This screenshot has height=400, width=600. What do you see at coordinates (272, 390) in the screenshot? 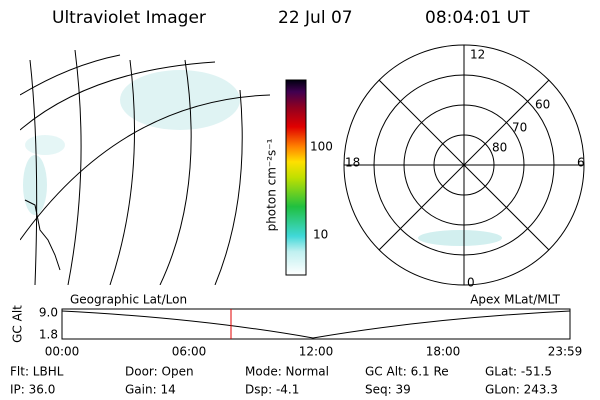
I see `footer-field: Dsp: -4.1` at bounding box center [272, 390].